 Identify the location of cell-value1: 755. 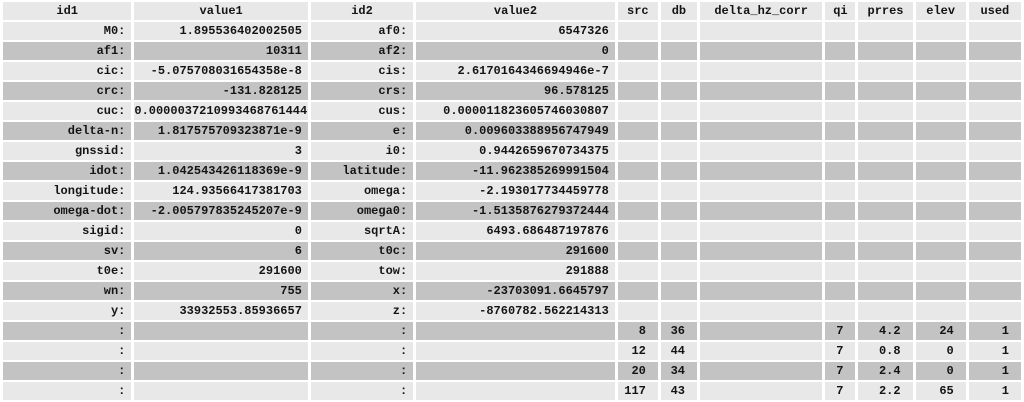
(221, 291).